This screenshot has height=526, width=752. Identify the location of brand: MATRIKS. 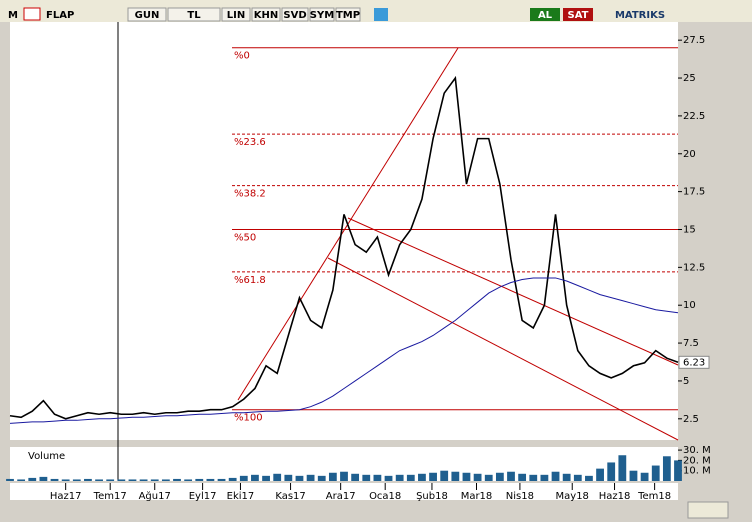
(640, 15).